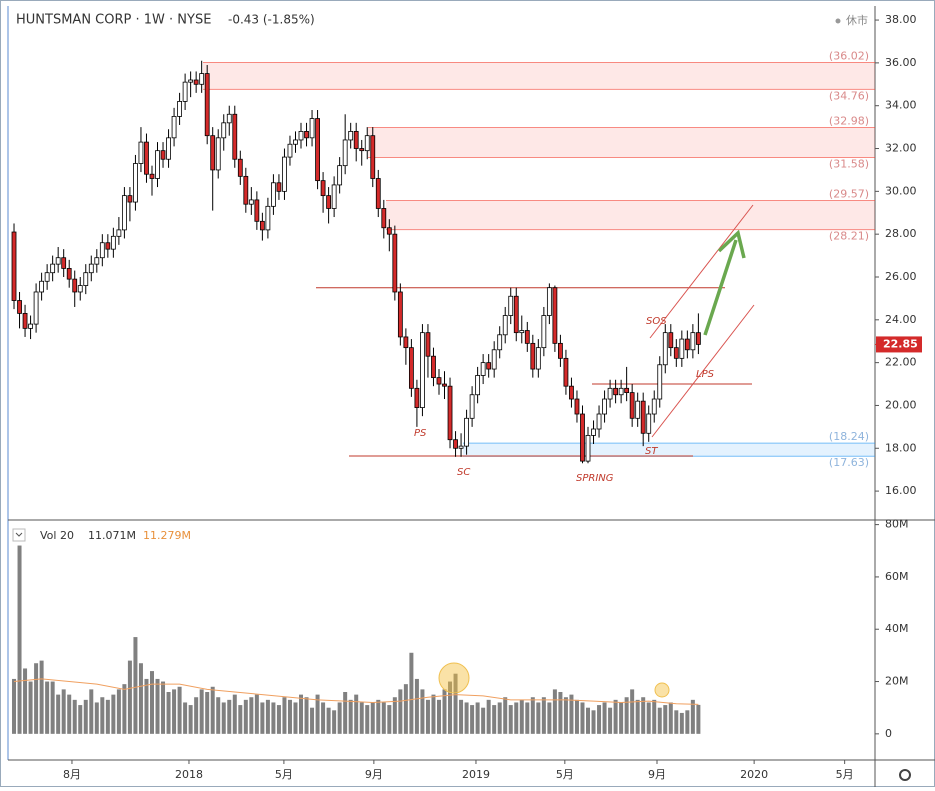 The height and width of the screenshot is (791, 935). What do you see at coordinates (284, 774) in the screenshot?
I see `x-tick-label: 5月` at bounding box center [284, 774].